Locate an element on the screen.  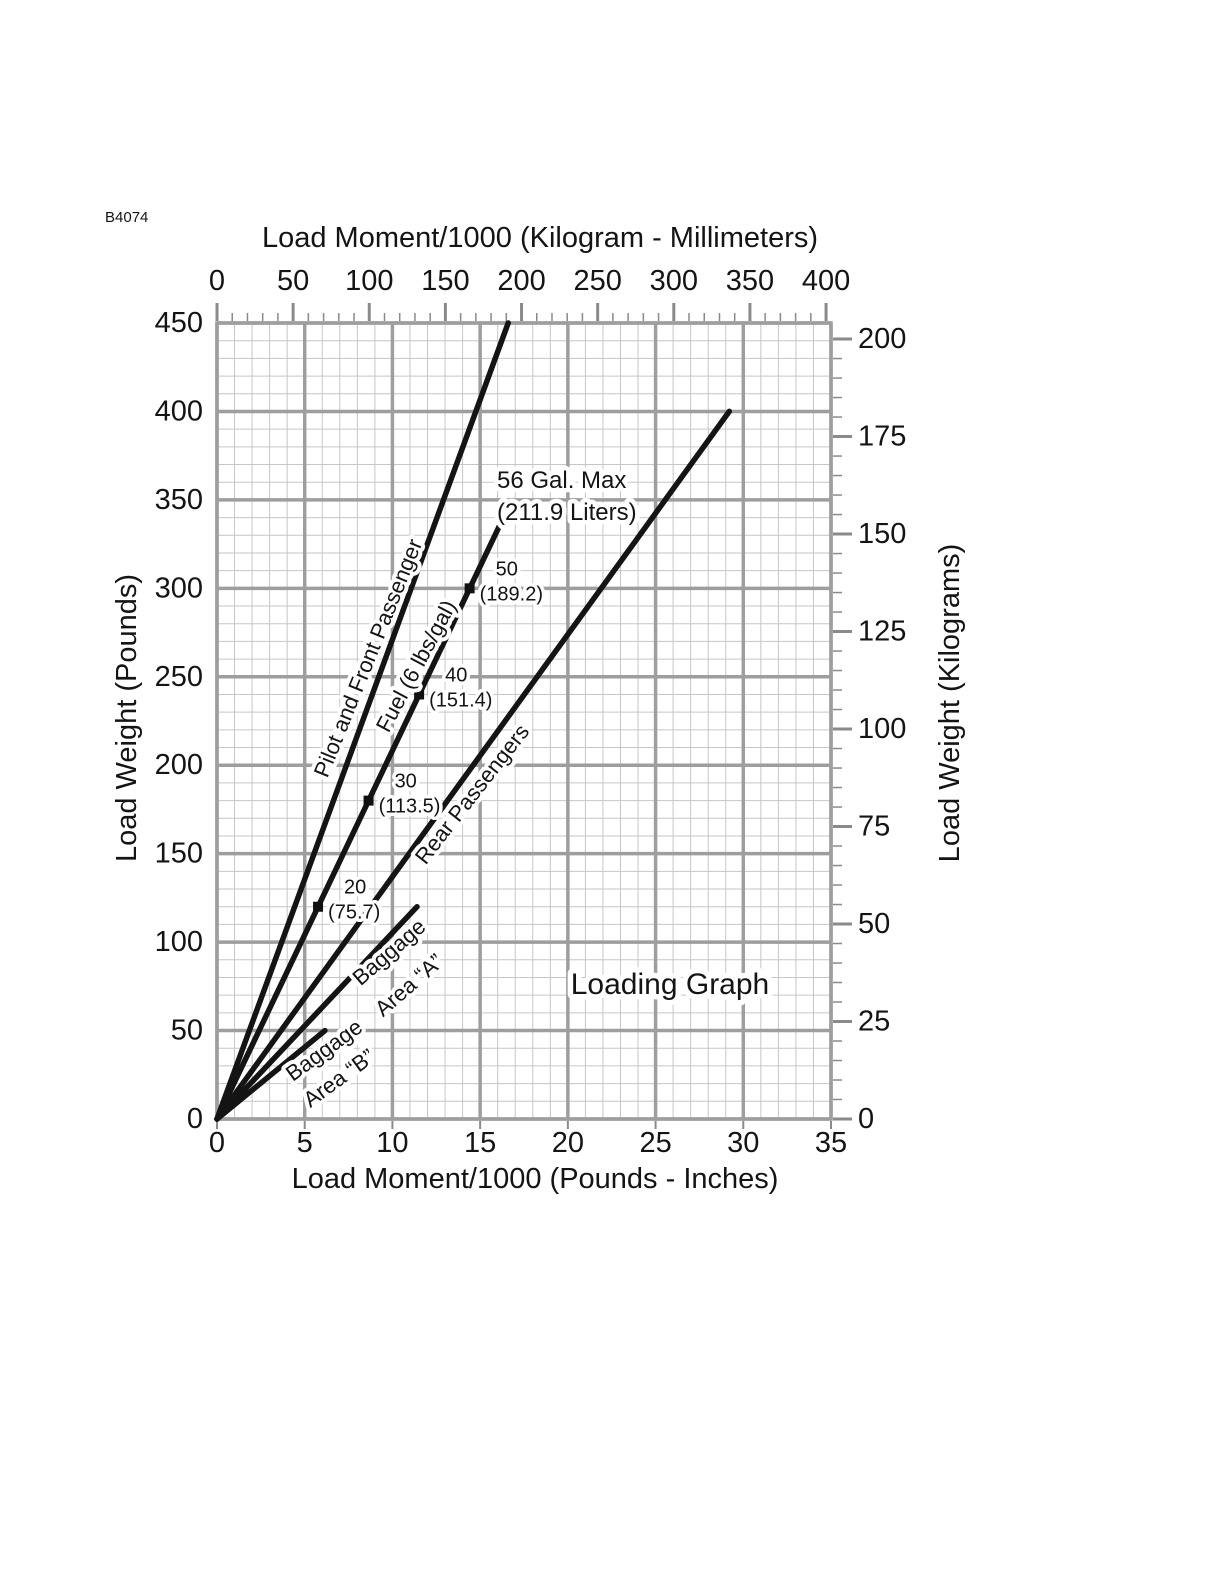
top-axis-tick-label-150: 150 is located at coordinates (445, 281).